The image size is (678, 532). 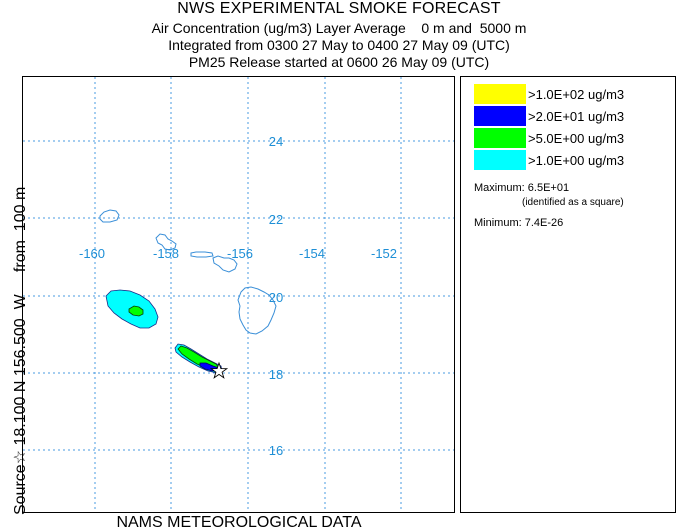 What do you see at coordinates (219, 370) in the screenshot?
I see `source-star-icon` at bounding box center [219, 370].